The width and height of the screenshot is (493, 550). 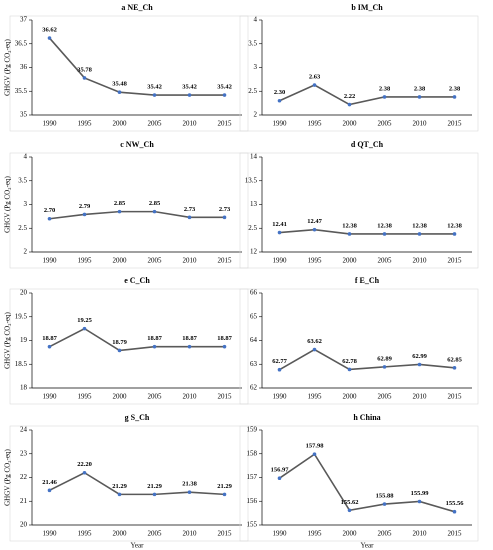 I want to click on value-label: 18.79, so click(x=119, y=342).